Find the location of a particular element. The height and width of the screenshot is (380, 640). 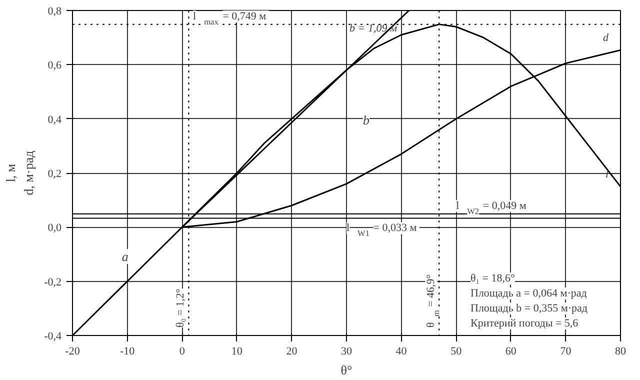

x-tick-label: 40 is located at coordinates (402, 352).